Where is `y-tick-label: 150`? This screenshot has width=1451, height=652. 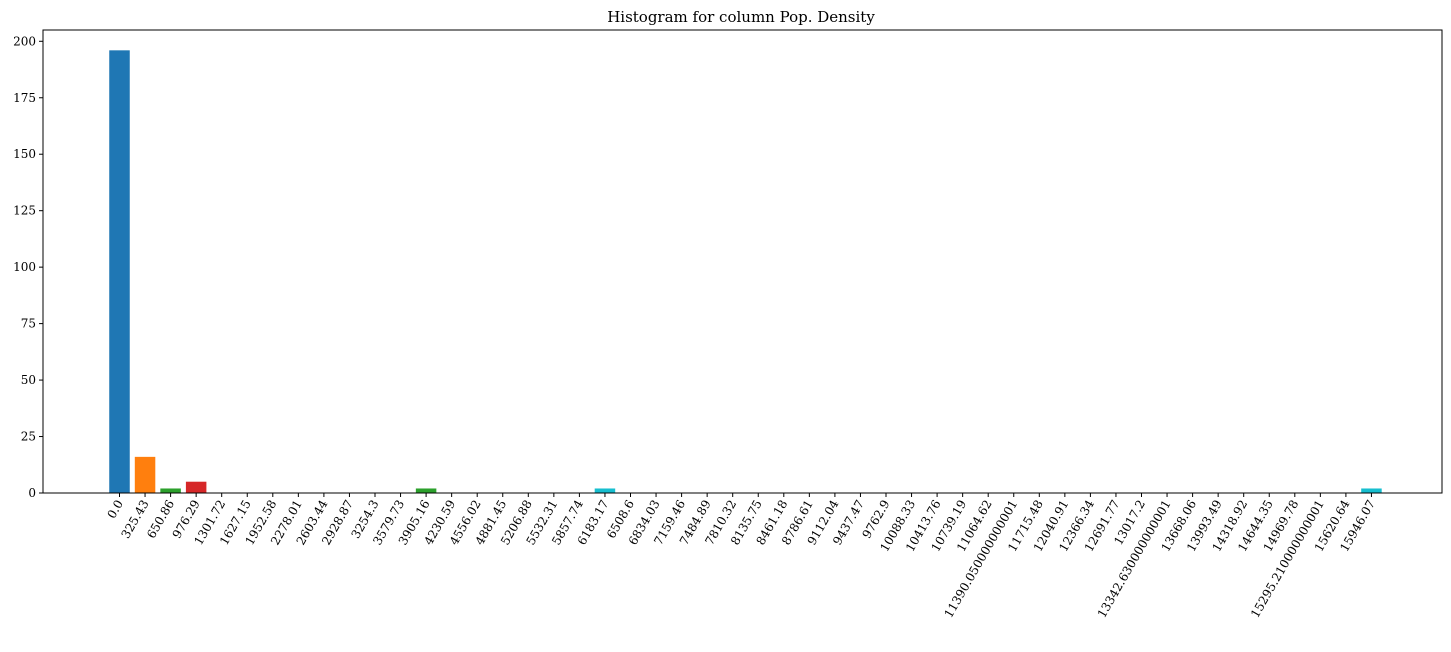 y-tick-label: 150 is located at coordinates (24, 154).